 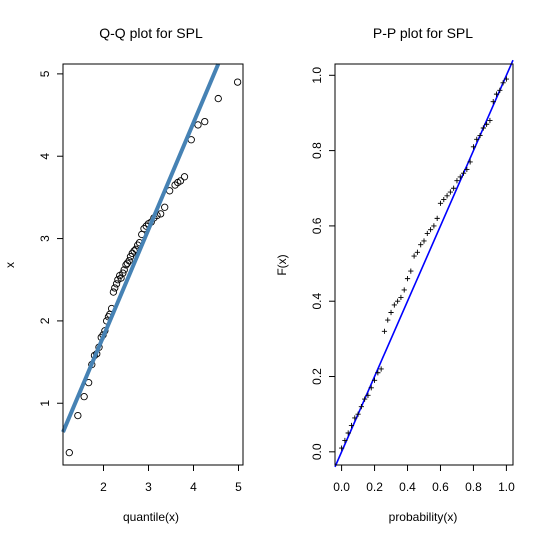 What do you see at coordinates (45, 320) in the screenshot?
I see `qq-y-tick-label: 2` at bounding box center [45, 320].